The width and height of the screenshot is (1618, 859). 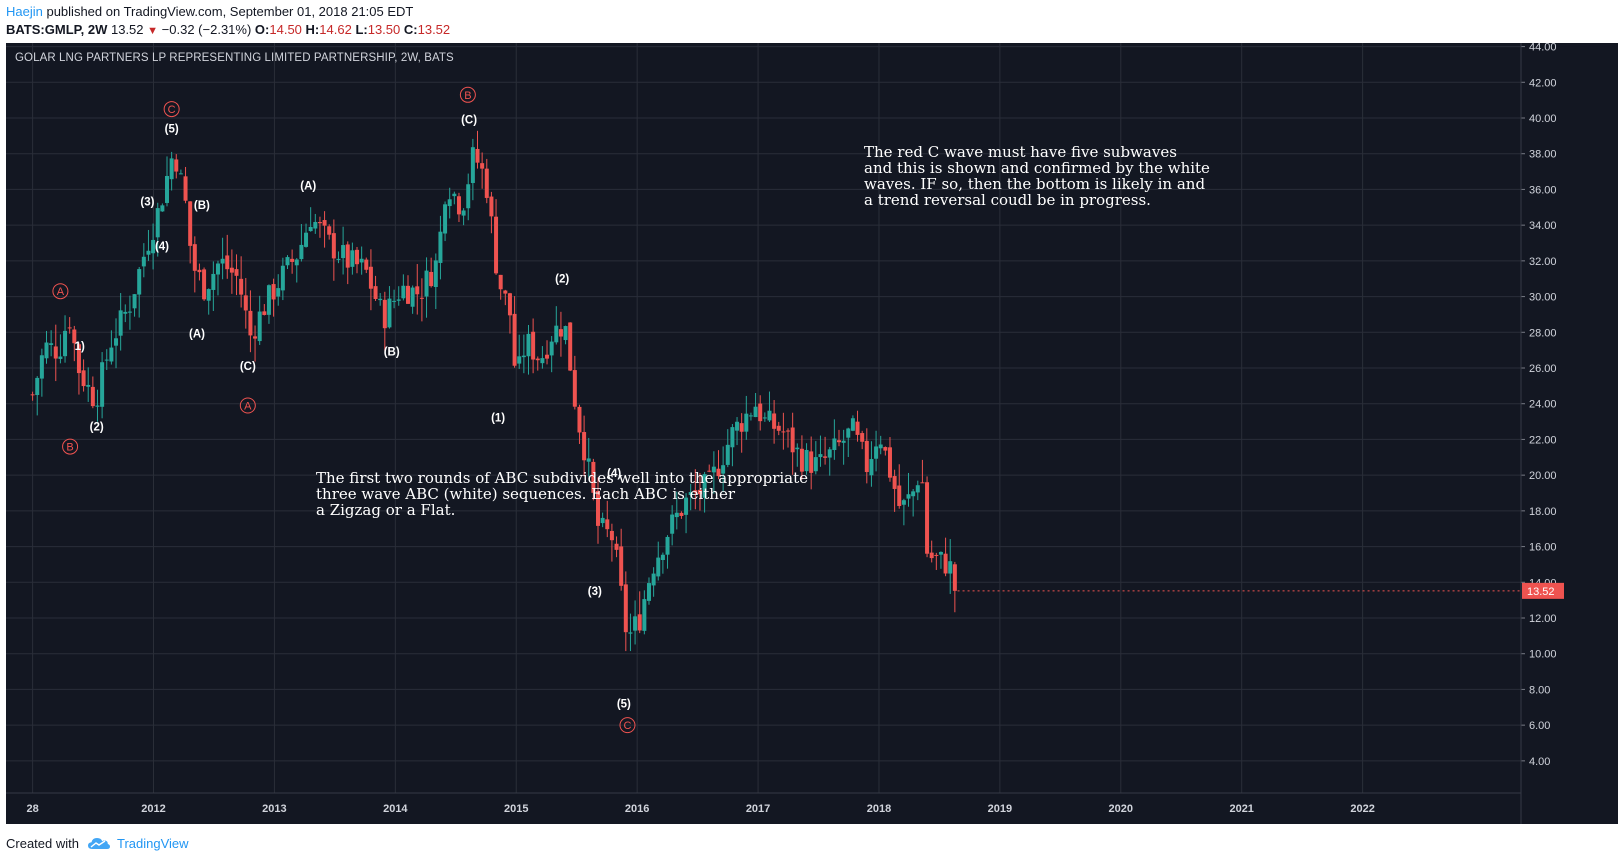 What do you see at coordinates (206, 29) in the screenshot?
I see `price-change: −0.32 (−2.31%)` at bounding box center [206, 29].